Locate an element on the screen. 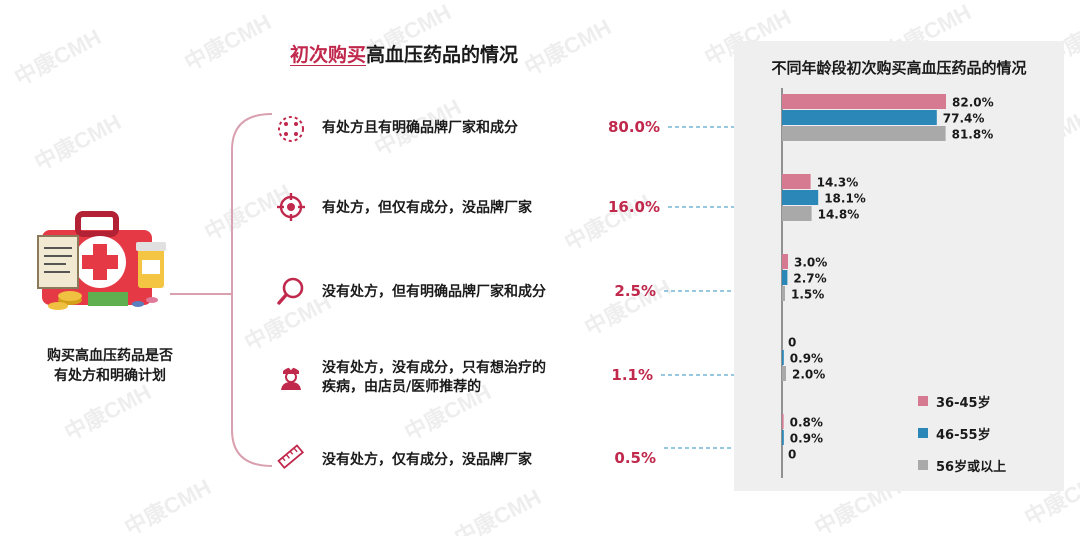  data-label-4-1: 0 is located at coordinates (792, 343).